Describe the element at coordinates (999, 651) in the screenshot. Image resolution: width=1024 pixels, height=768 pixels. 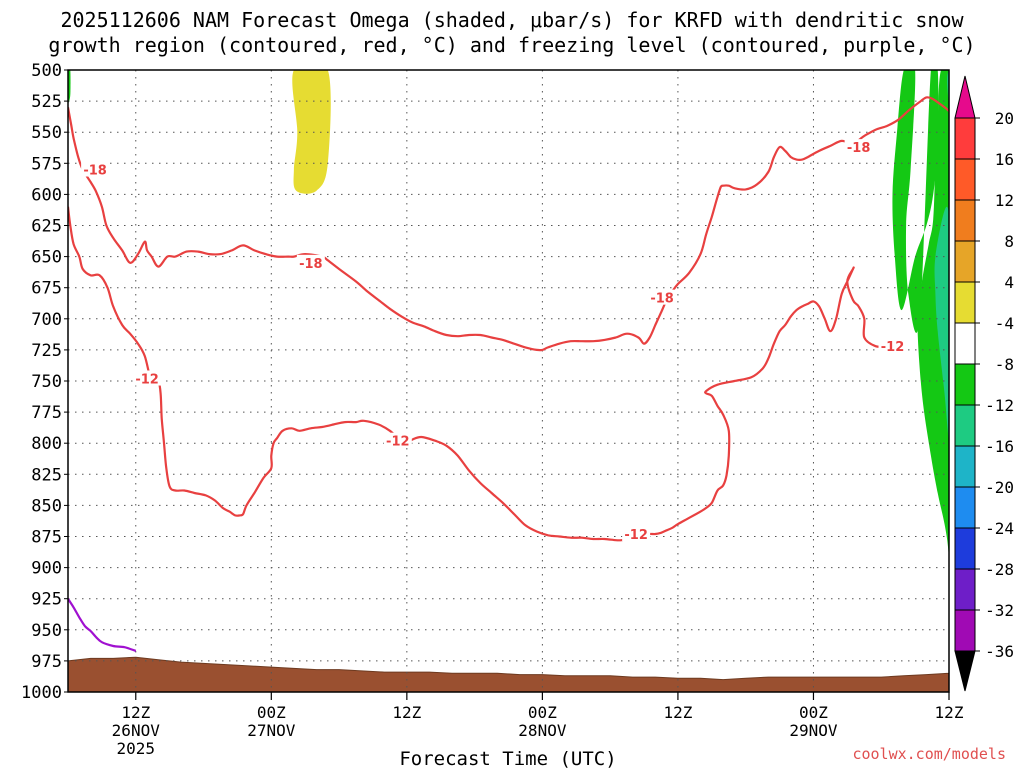
I see `colorbar-label-13: -36` at that location.